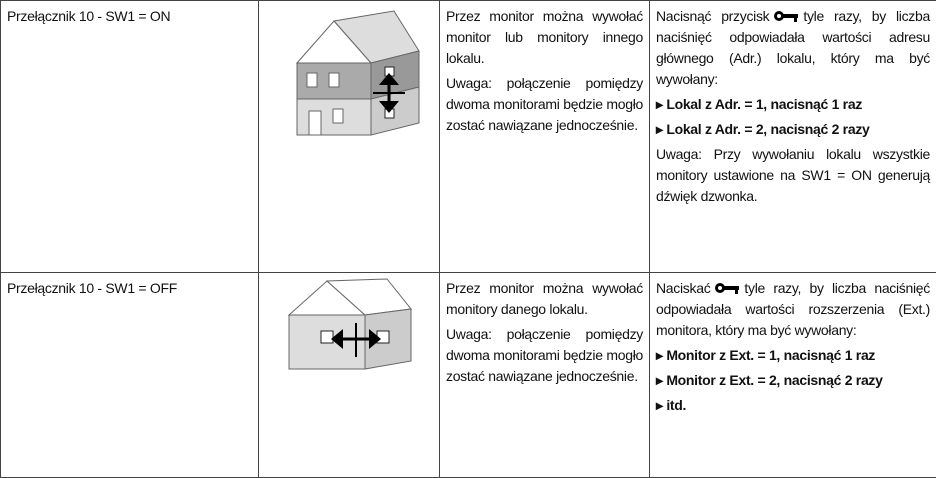 The height and width of the screenshot is (478, 936). I want to click on list-item: ▸ itd., so click(793, 405).